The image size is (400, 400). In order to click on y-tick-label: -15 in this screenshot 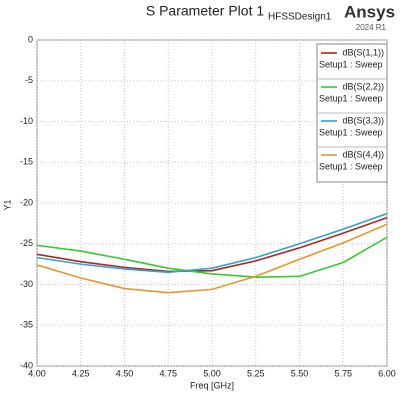, I will do `click(26, 162)`.